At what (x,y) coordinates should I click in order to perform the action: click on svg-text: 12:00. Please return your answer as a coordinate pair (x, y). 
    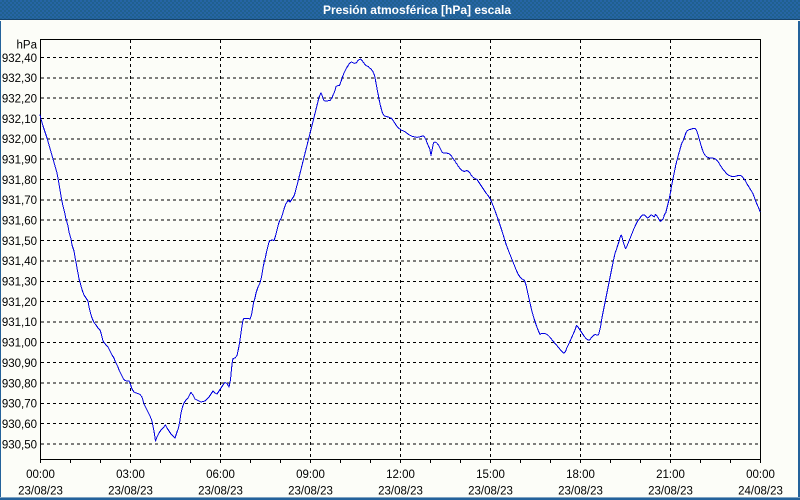
    Looking at the image, I should click on (400, 475).